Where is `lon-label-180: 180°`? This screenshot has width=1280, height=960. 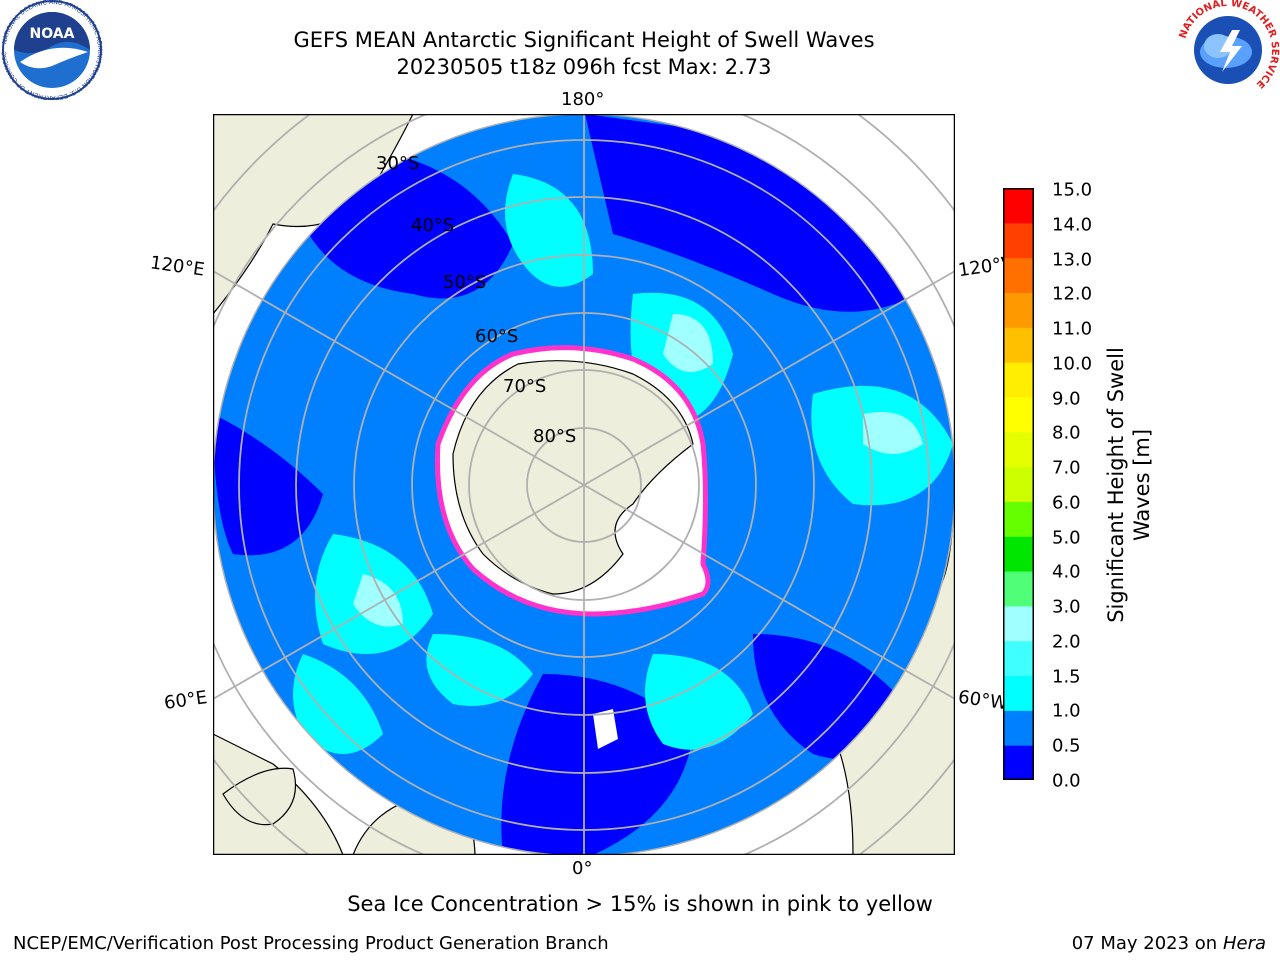
lon-label-180: 180° is located at coordinates (583, 99).